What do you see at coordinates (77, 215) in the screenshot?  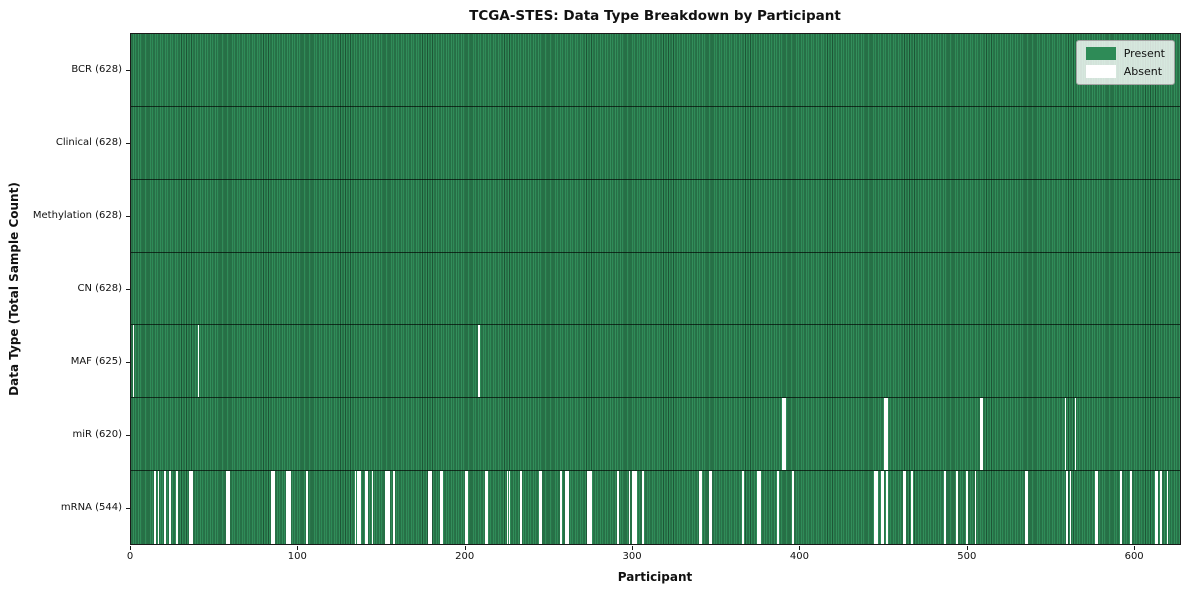 I see `y-tick-label: Methylation (628)` at bounding box center [77, 215].